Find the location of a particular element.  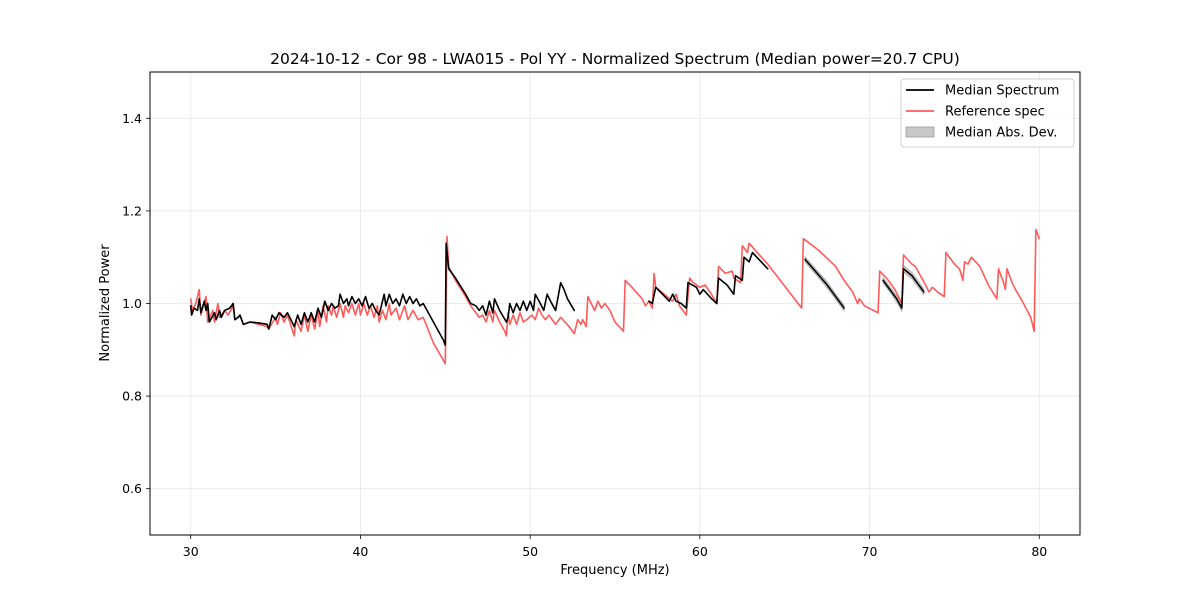

y-tick-label: 1.4 is located at coordinates (132, 118).